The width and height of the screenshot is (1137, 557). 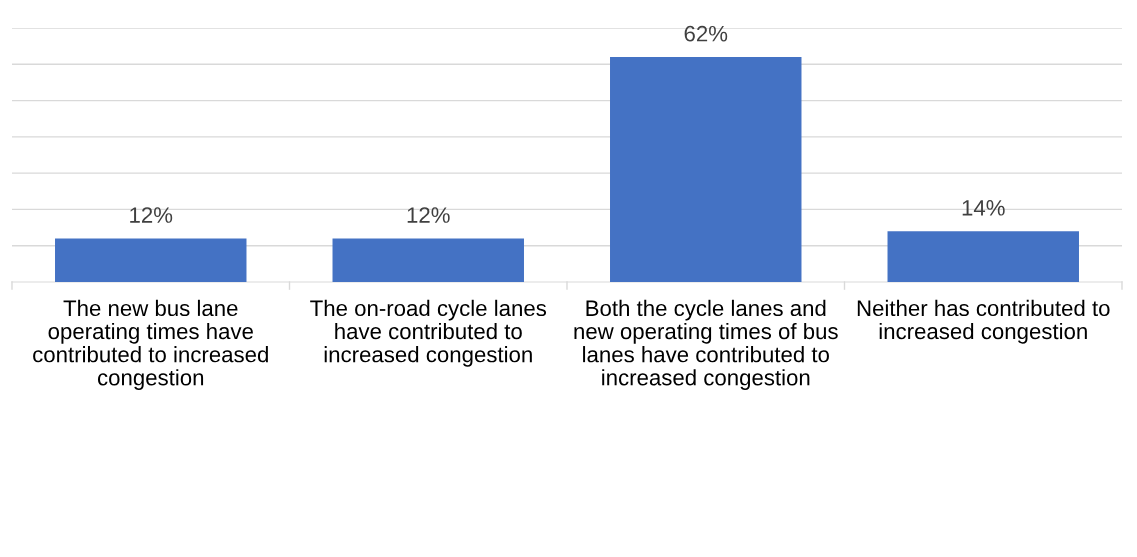 I want to click on x-tick-label: The new bus lane operating times have contributed to increased congestion, so click(x=150, y=344).